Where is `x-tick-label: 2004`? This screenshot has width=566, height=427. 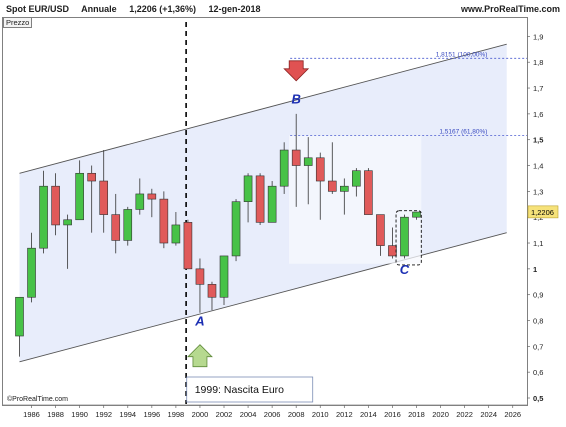 x-tick-label: 2004 is located at coordinates (248, 414).